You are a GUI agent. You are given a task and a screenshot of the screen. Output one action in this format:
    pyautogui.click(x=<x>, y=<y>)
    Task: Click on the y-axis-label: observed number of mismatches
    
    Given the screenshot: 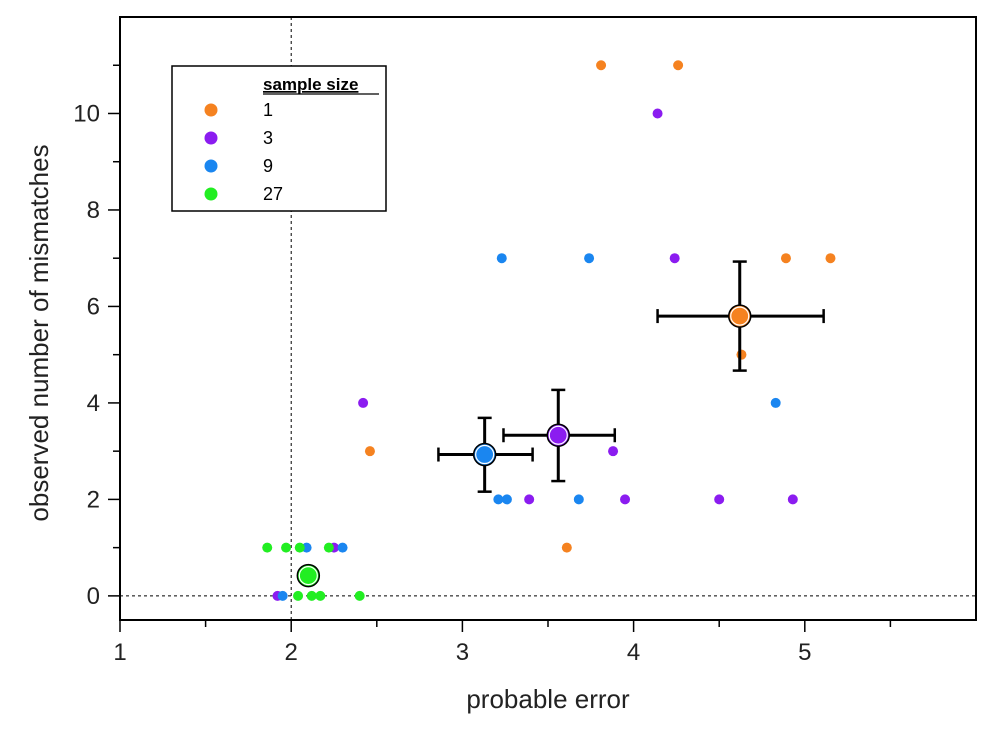 What is the action you would take?
    pyautogui.click(x=39, y=332)
    